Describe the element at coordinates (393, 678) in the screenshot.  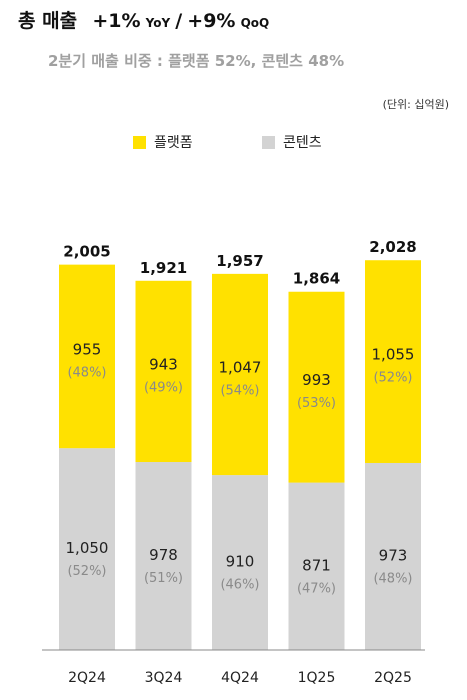
I see `x-axis-tick-label: 2Q25` at that location.